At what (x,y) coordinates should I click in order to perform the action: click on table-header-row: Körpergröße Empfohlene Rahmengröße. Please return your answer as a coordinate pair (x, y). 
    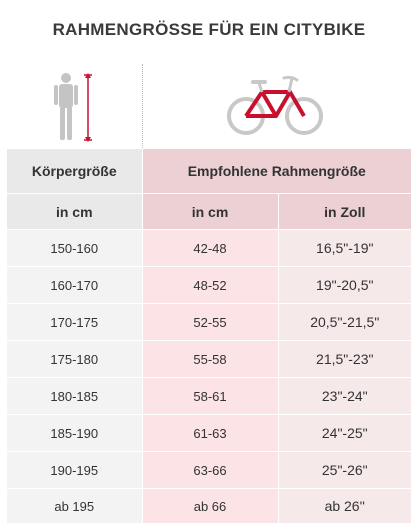
    Looking at the image, I should click on (209, 171).